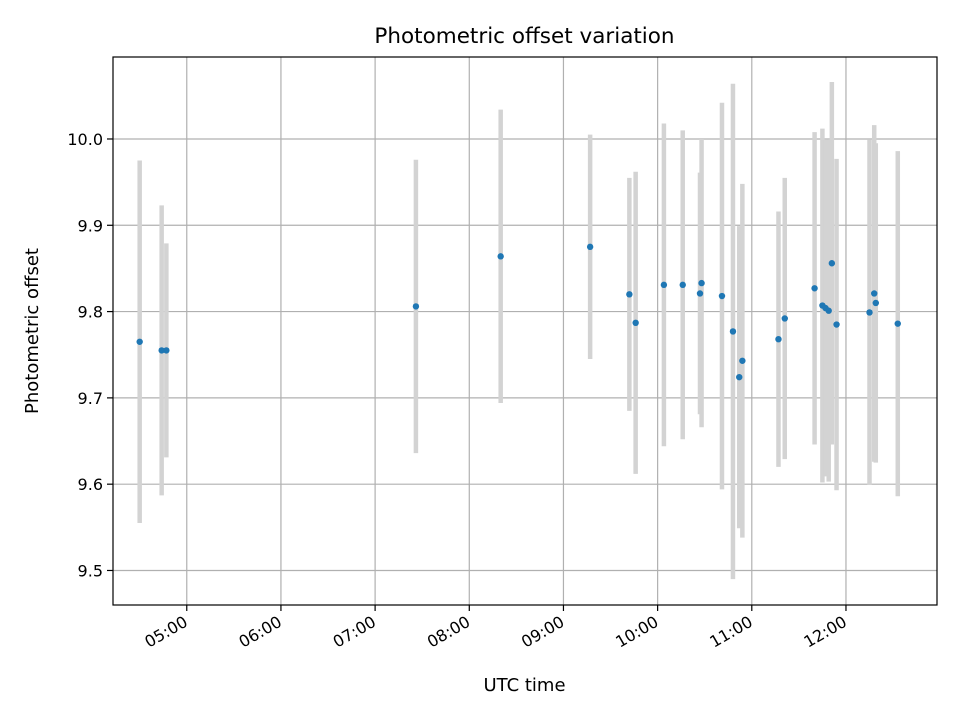 Image resolution: width=960 pixels, height=720 pixels. Describe the element at coordinates (542, 632) in the screenshot. I see `x-tick-label: 09:00` at that location.